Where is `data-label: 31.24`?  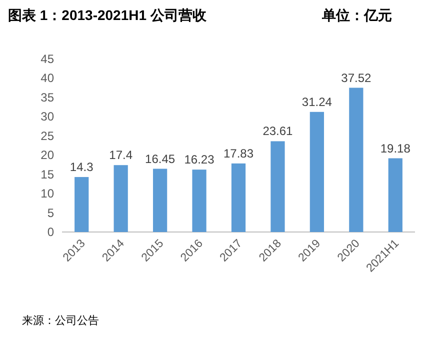
data-label: 31.24 is located at coordinates (317, 101).